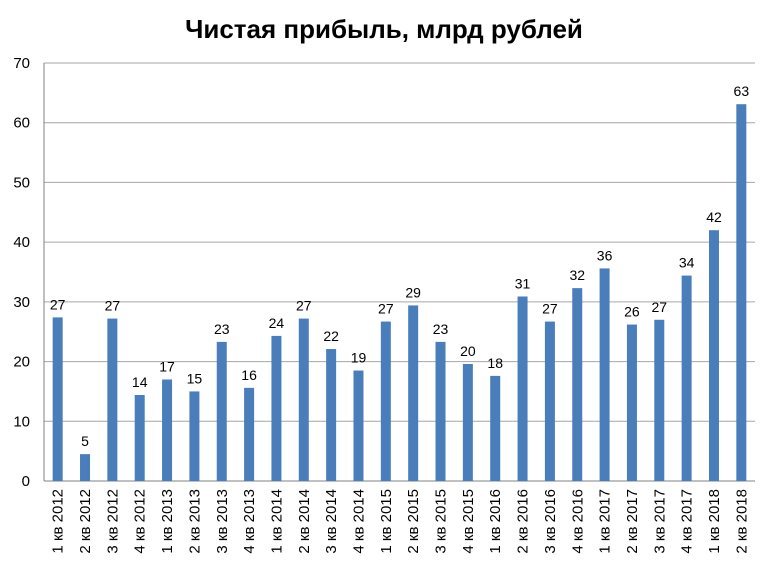 This screenshot has height=576, width=768. What do you see at coordinates (167, 366) in the screenshot?
I see `data-label: 17` at bounding box center [167, 366].